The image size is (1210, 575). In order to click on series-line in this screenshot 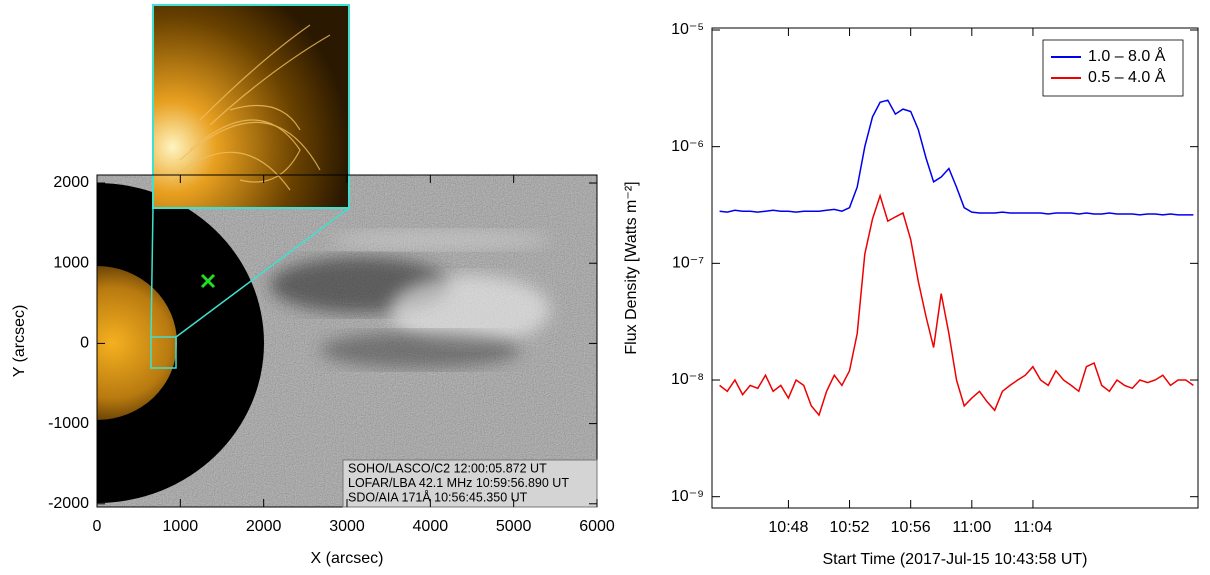, I will do `click(956, 157)`.